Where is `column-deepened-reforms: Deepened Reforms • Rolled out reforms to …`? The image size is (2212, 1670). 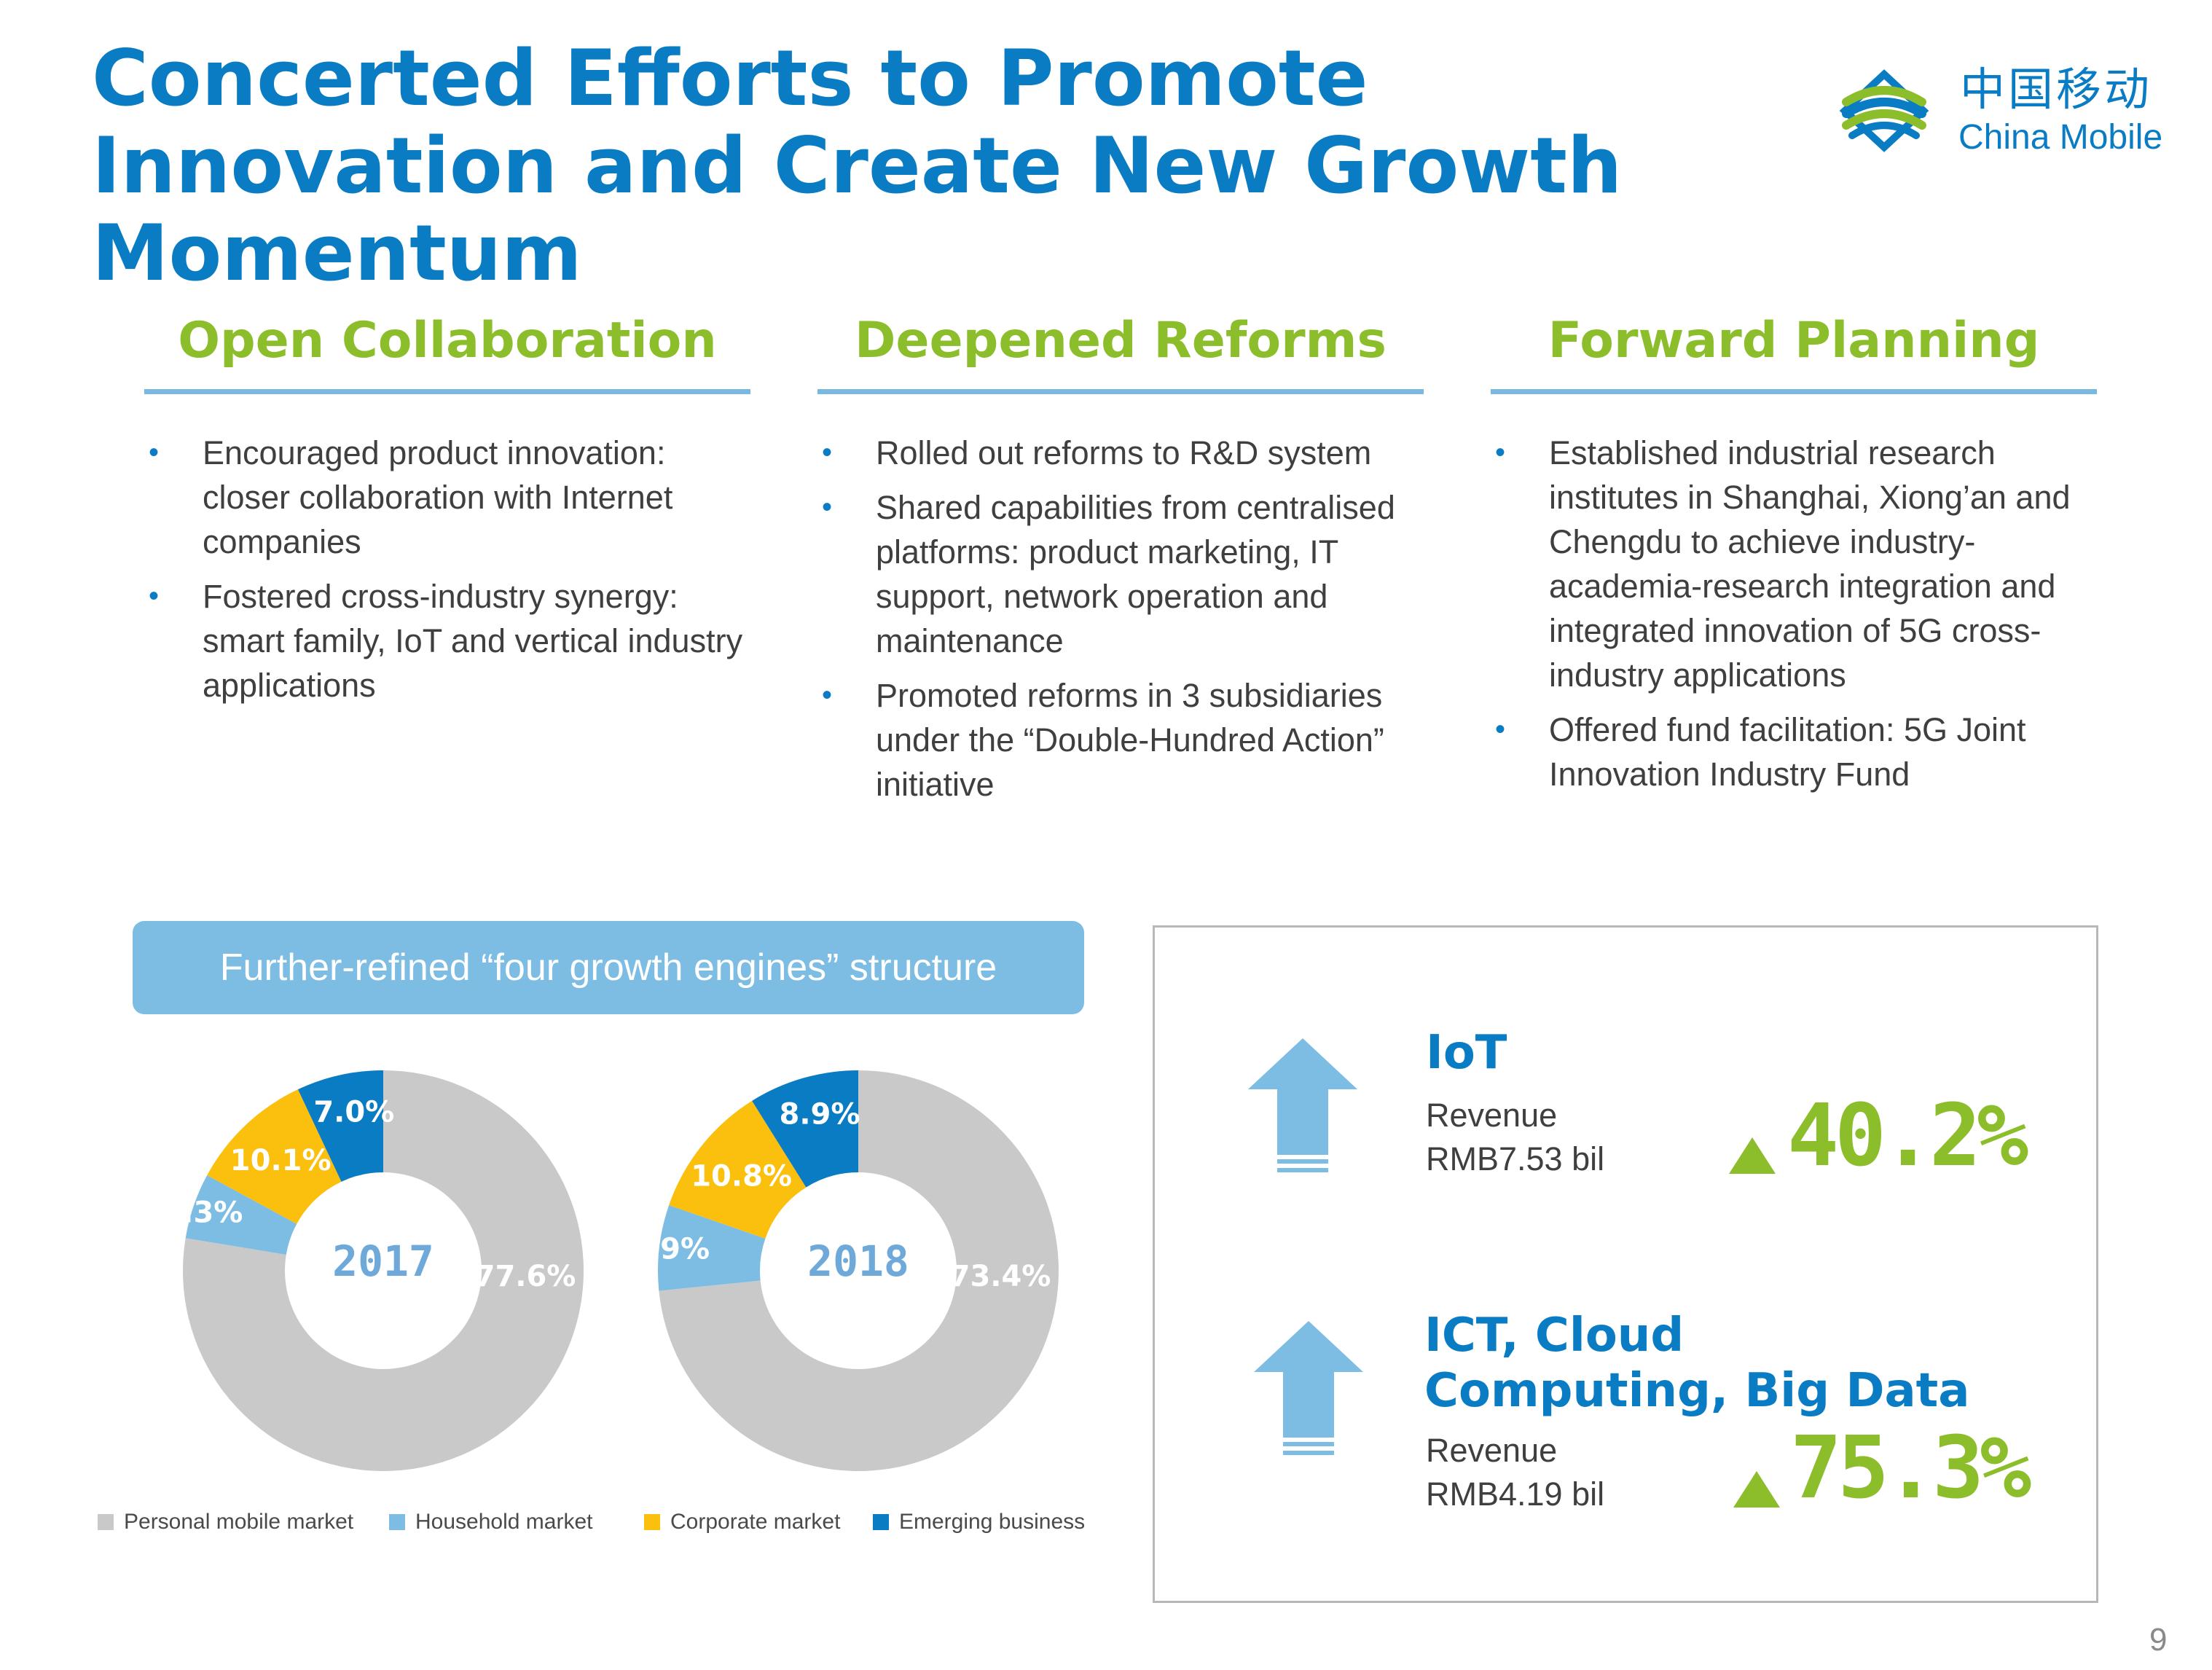 column-deepened-reforms: Deepened Reforms • Rolled out reforms to … is located at coordinates (1120, 561).